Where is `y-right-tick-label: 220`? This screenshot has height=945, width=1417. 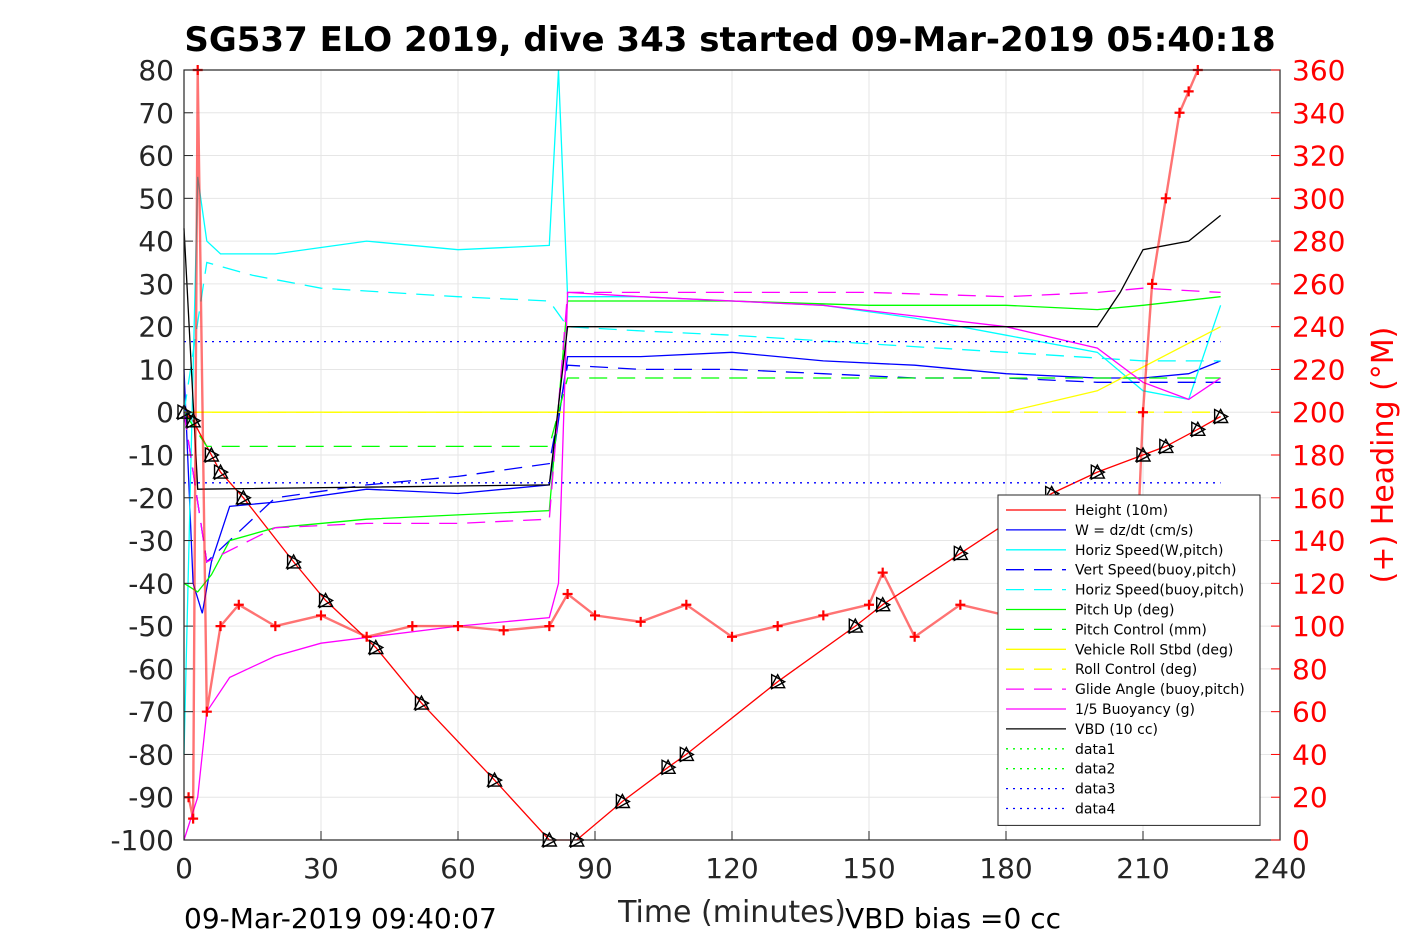
y-right-tick-label: 220 is located at coordinates (1318, 369).